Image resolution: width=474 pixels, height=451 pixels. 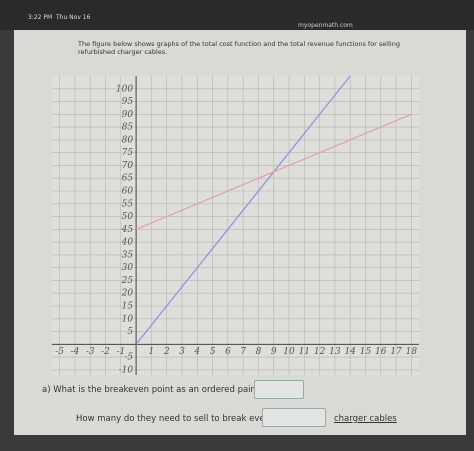 What do you see at coordinates (304, 352) in the screenshot?
I see `x-tick-label: 11` at bounding box center [304, 352].